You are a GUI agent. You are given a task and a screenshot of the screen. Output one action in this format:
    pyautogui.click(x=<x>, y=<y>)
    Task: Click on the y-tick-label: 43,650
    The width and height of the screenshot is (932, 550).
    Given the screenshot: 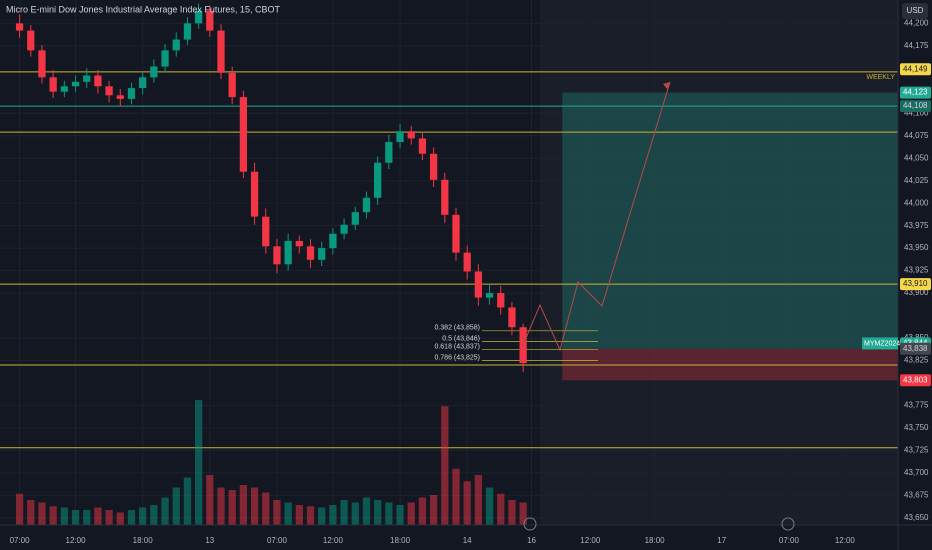 What is the action you would take?
    pyautogui.click(x=916, y=517)
    